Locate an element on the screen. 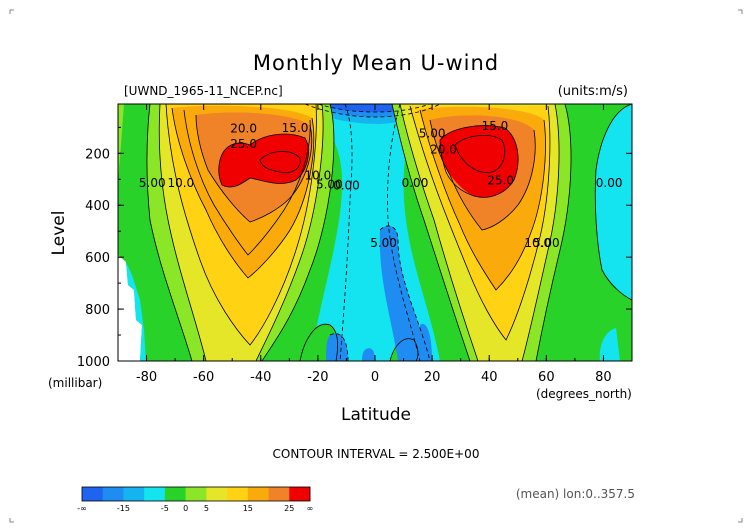 This screenshot has height=532, width=752. field-north-polar is located at coordinates (613, 202).